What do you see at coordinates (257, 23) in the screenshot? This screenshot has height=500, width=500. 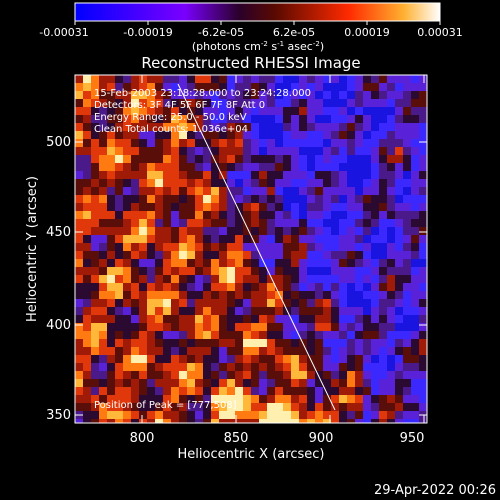 I see `colorbar-tick-marks` at bounding box center [257, 23].